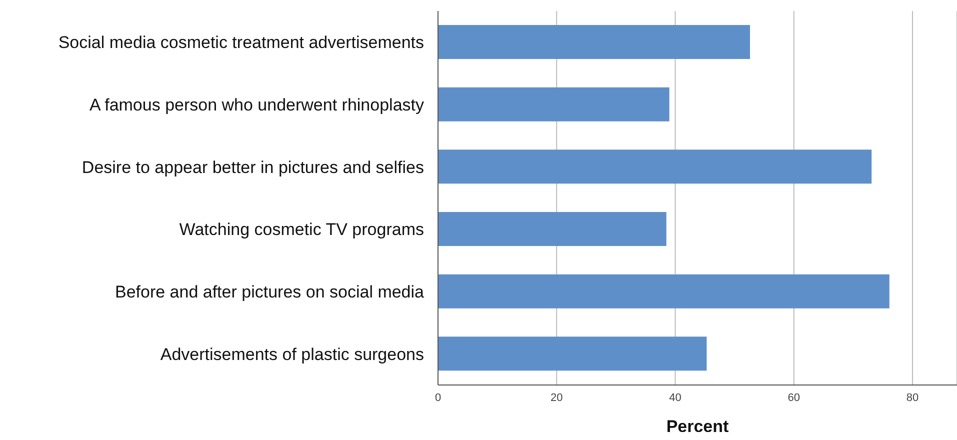  Describe the element at coordinates (675, 398) in the screenshot. I see `x-tick-label: 40` at that location.